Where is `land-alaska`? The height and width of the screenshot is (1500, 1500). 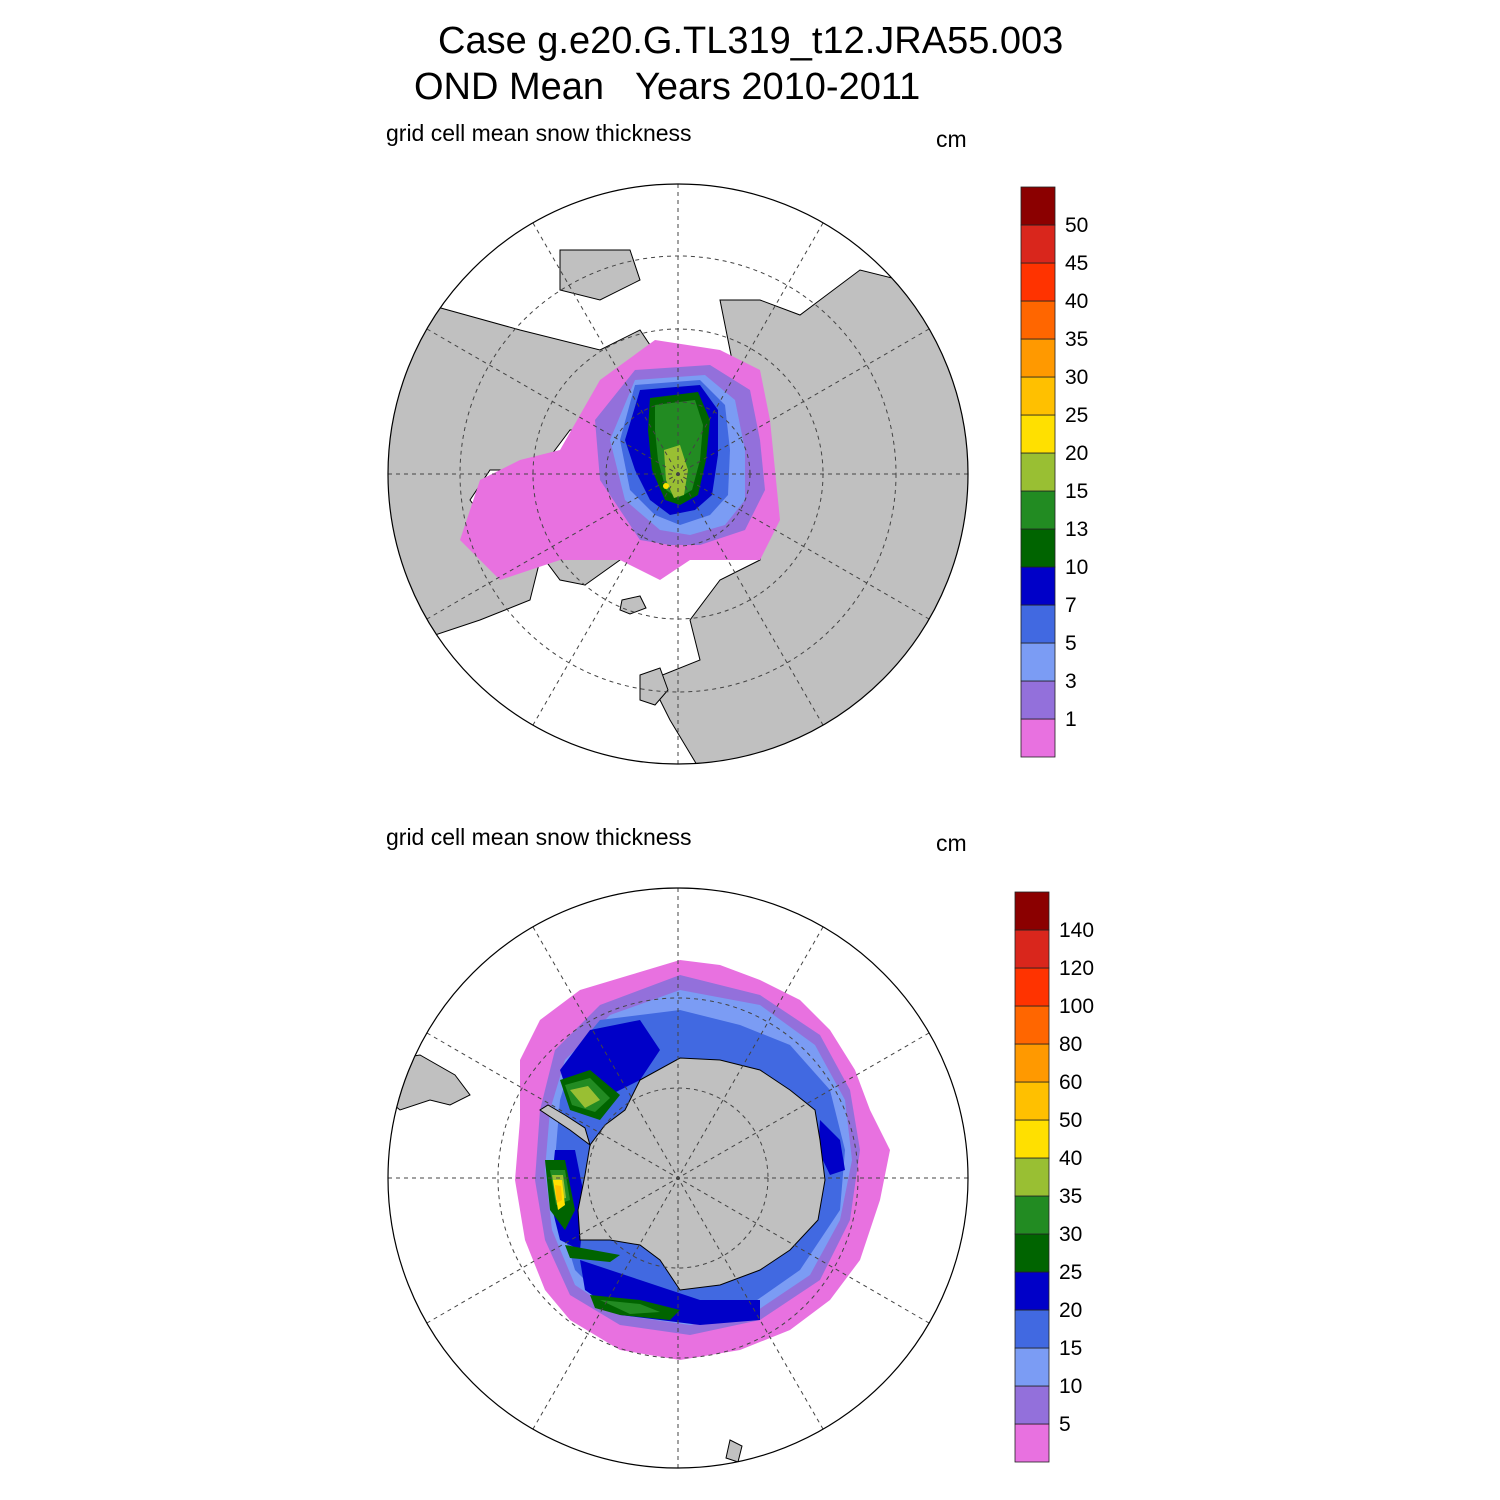
land-alaska is located at coordinates (600, 275).